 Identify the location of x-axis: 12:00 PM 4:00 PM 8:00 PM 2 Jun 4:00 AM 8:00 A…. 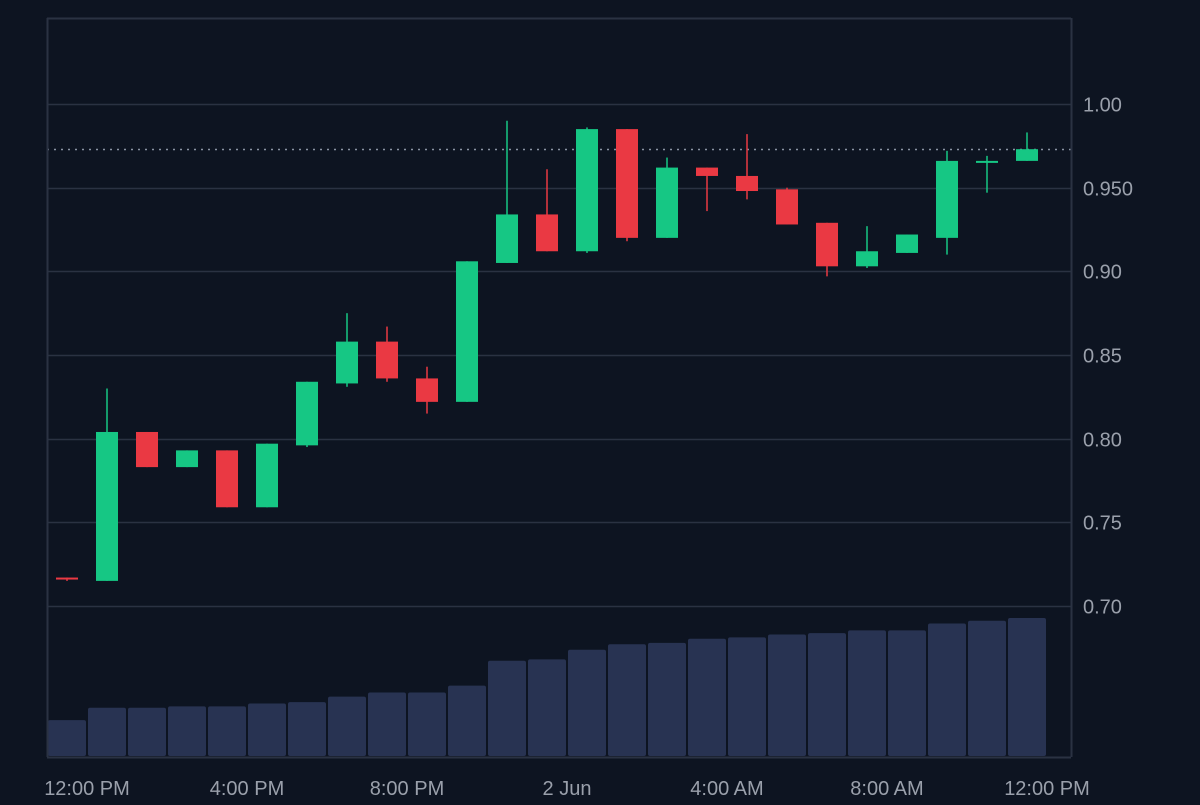
(567, 789).